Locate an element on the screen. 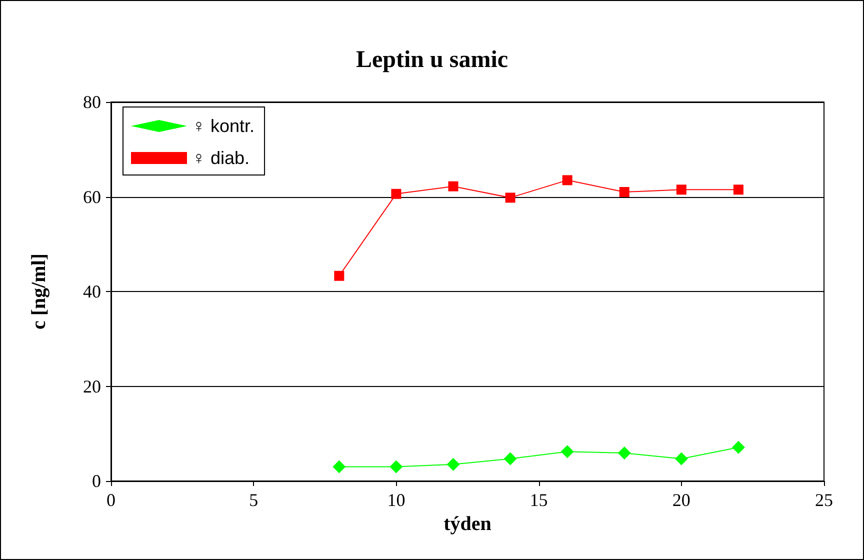 This screenshot has height=560, width=864. x-tick-label: 5 is located at coordinates (253, 500).